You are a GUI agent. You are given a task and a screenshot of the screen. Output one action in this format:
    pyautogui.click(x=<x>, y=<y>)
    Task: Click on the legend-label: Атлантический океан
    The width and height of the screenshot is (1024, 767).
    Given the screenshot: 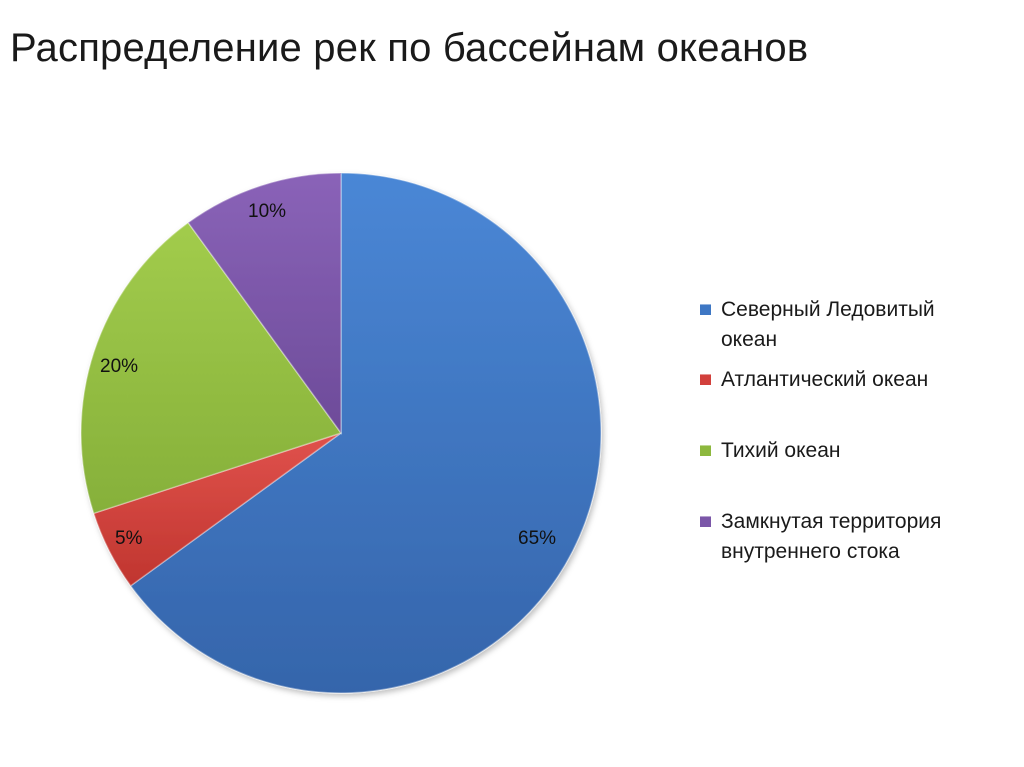 What is the action you would take?
    pyautogui.click(x=825, y=379)
    